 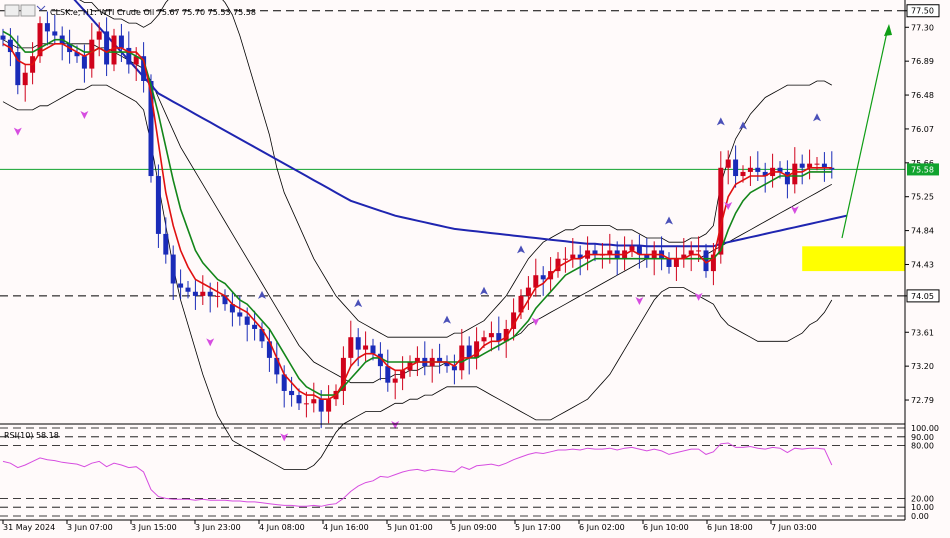 What do you see at coordinates (29, 527) in the screenshot?
I see `x-tick-label: 31 May 2024` at bounding box center [29, 527].